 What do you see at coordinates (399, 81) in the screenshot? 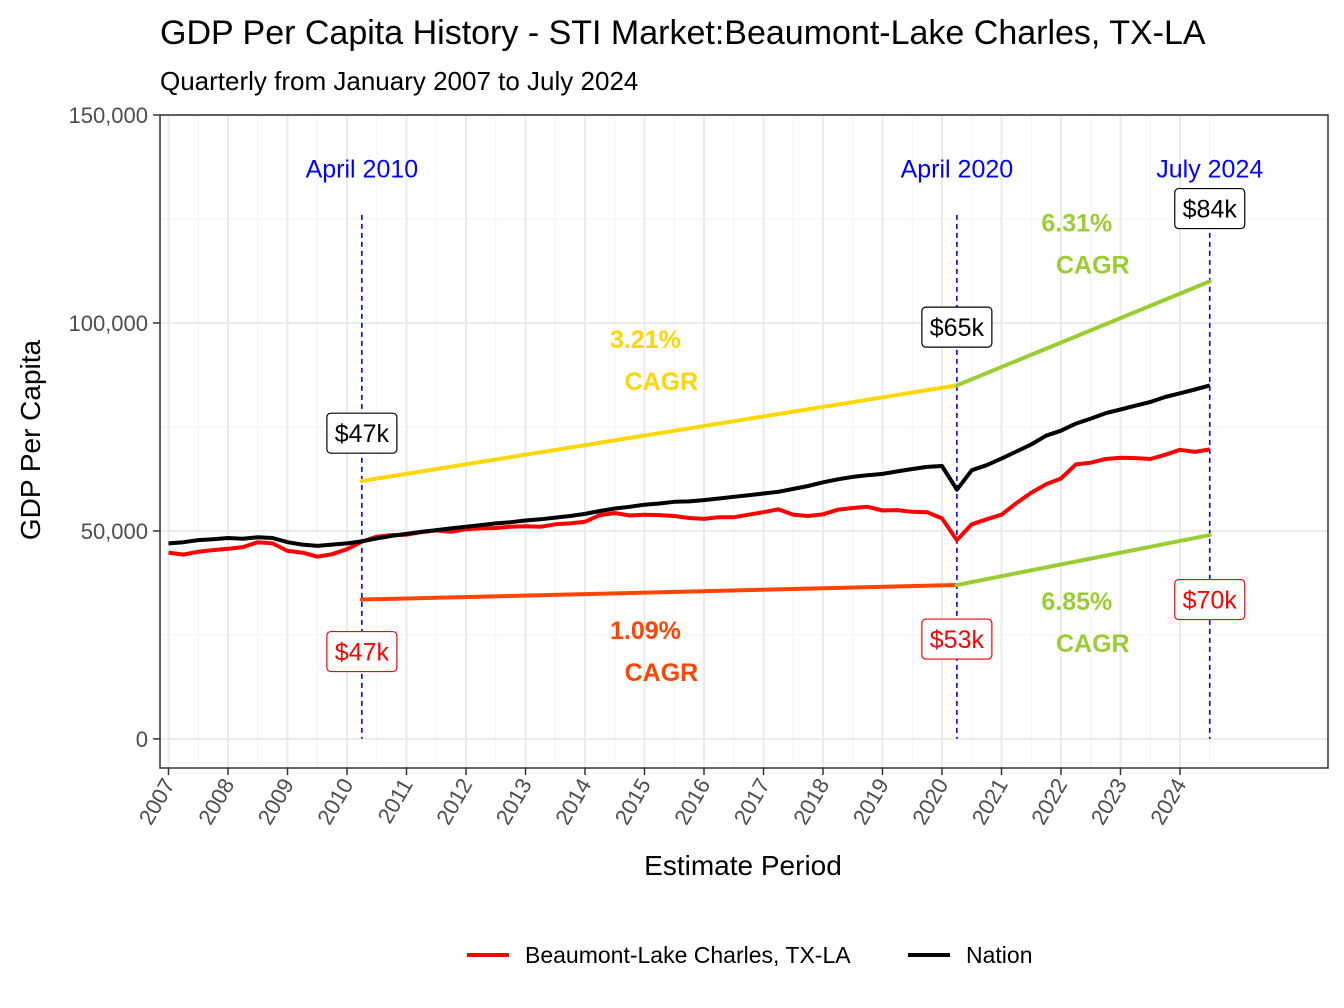
I see `chart-subtitle: Quarterly from January 2007 to July 2024` at bounding box center [399, 81].